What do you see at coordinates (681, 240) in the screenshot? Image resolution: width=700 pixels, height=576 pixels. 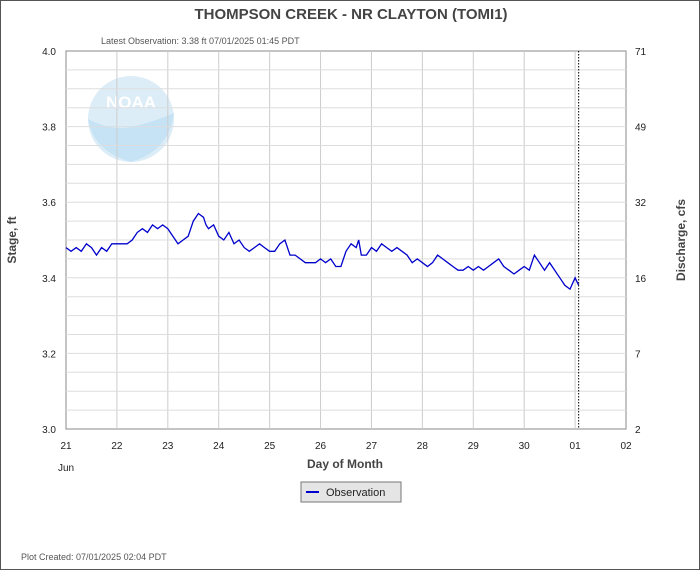 I see `y-axis-right-label: Discharge, cfs` at bounding box center [681, 240].